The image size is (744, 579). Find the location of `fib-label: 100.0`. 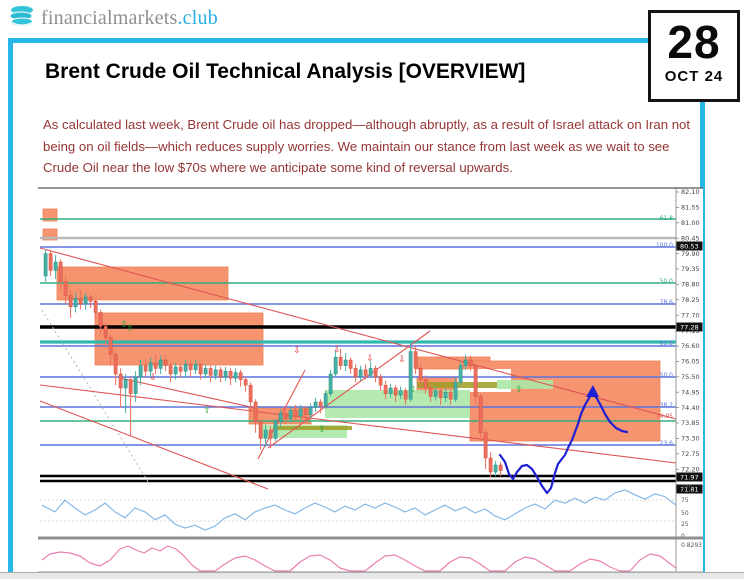

fib-label: 100.0 is located at coordinates (664, 245).